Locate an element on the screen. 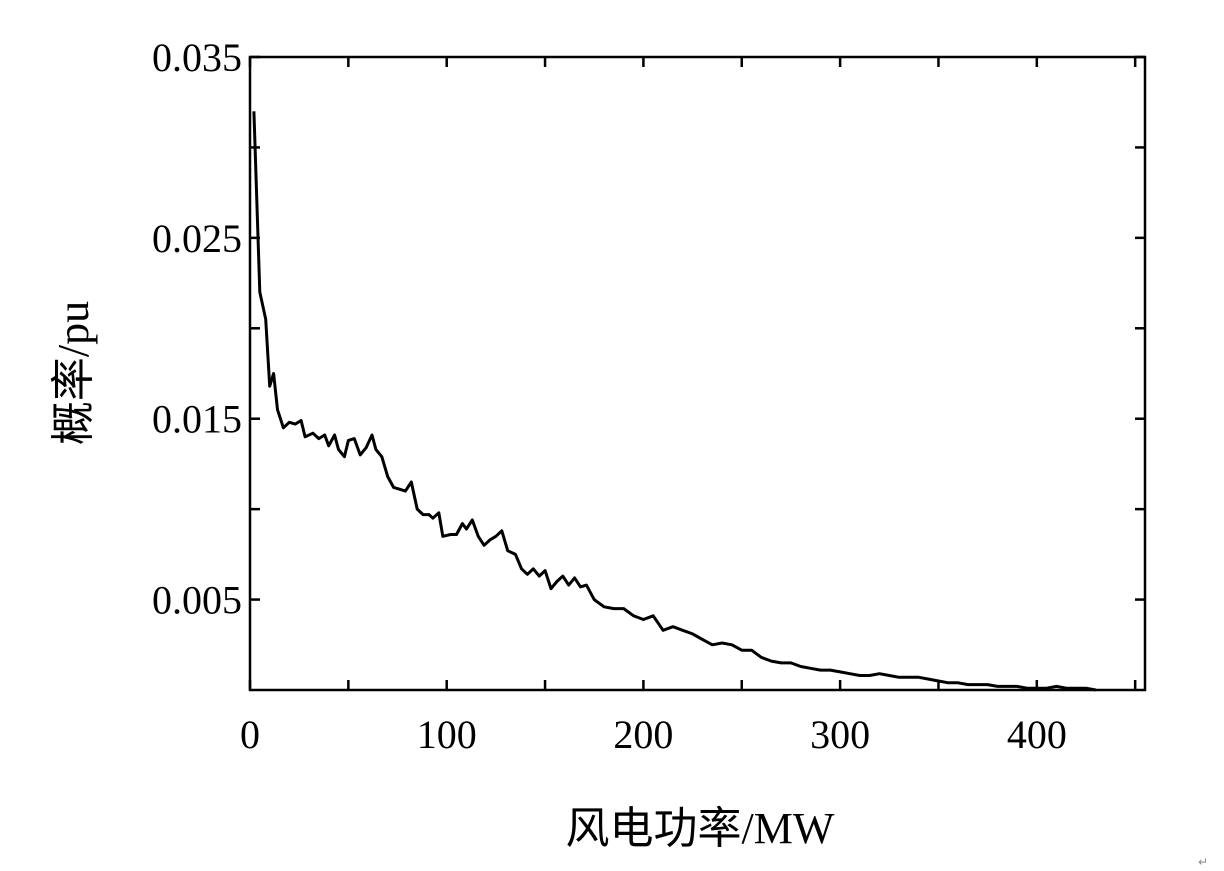  x-tick-labels: 0 100 200 300 400 is located at coordinates (653, 734).